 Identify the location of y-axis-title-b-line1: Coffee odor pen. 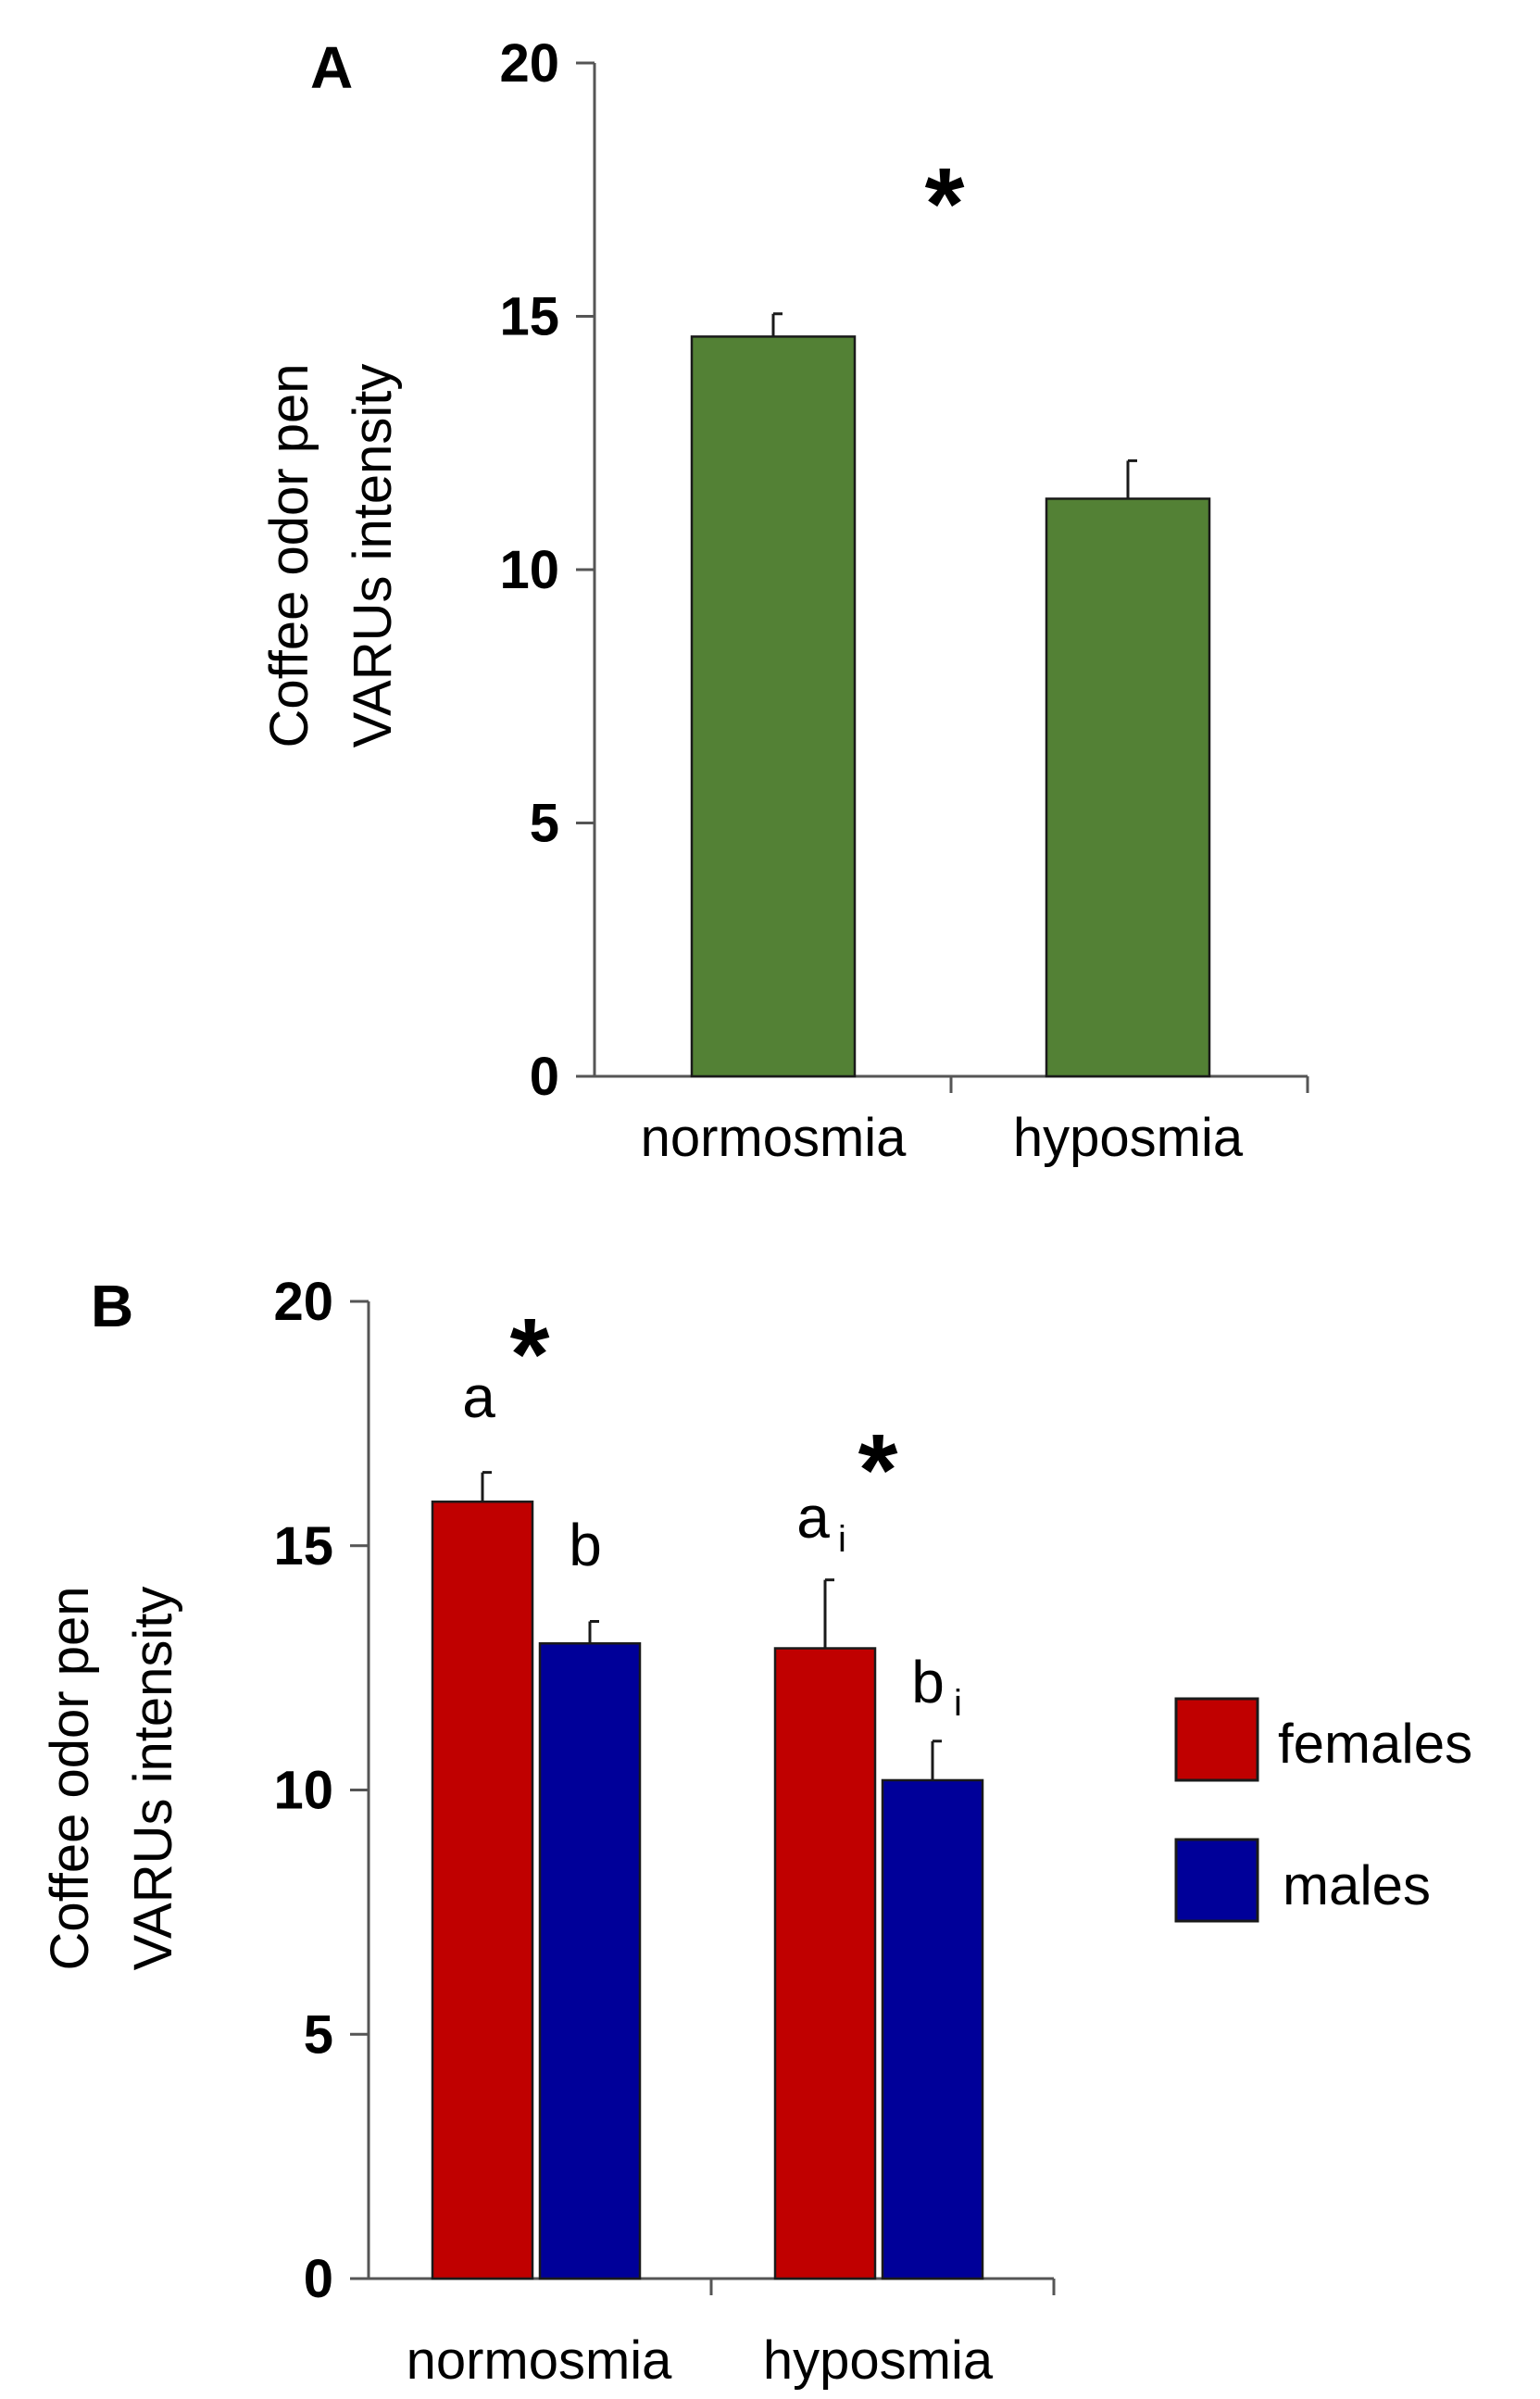
(70, 1779).